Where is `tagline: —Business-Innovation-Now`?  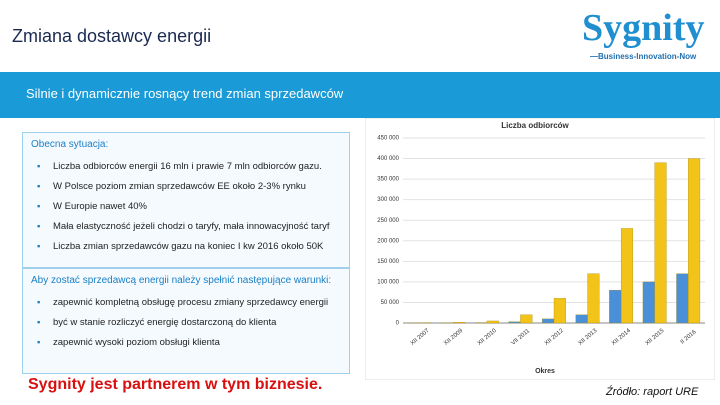
tagline: —Business-Innovation-Now is located at coordinates (643, 56).